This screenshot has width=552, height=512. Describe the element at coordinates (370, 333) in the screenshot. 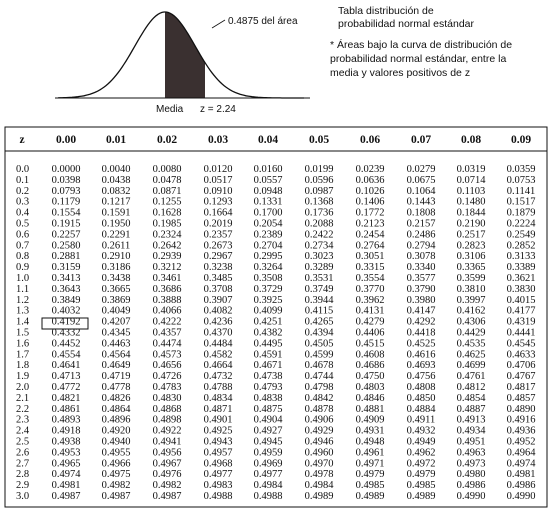

I see `cell: 0.4406` at that location.